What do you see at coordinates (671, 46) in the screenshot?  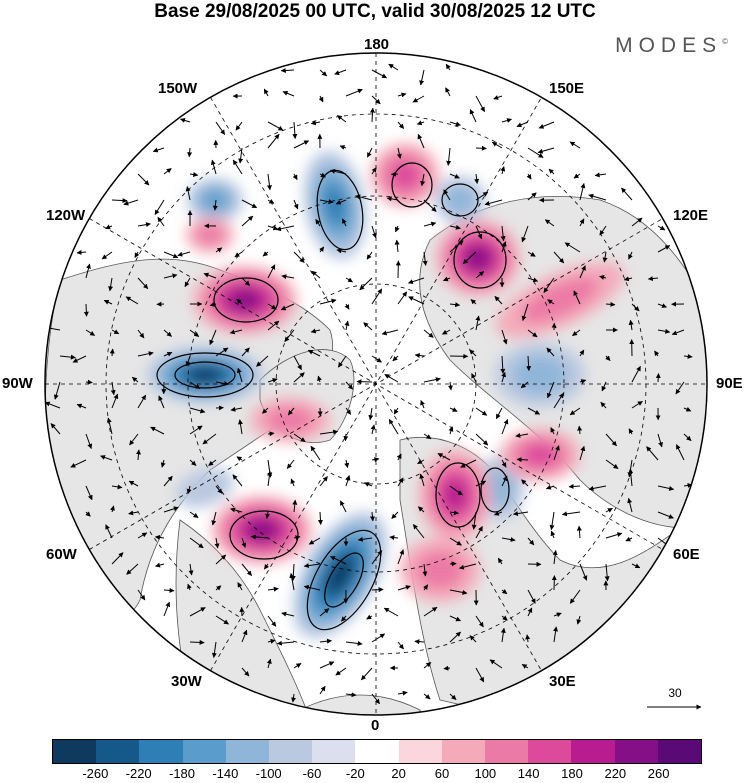 I see `brand-logo: MODES©` at bounding box center [671, 46].